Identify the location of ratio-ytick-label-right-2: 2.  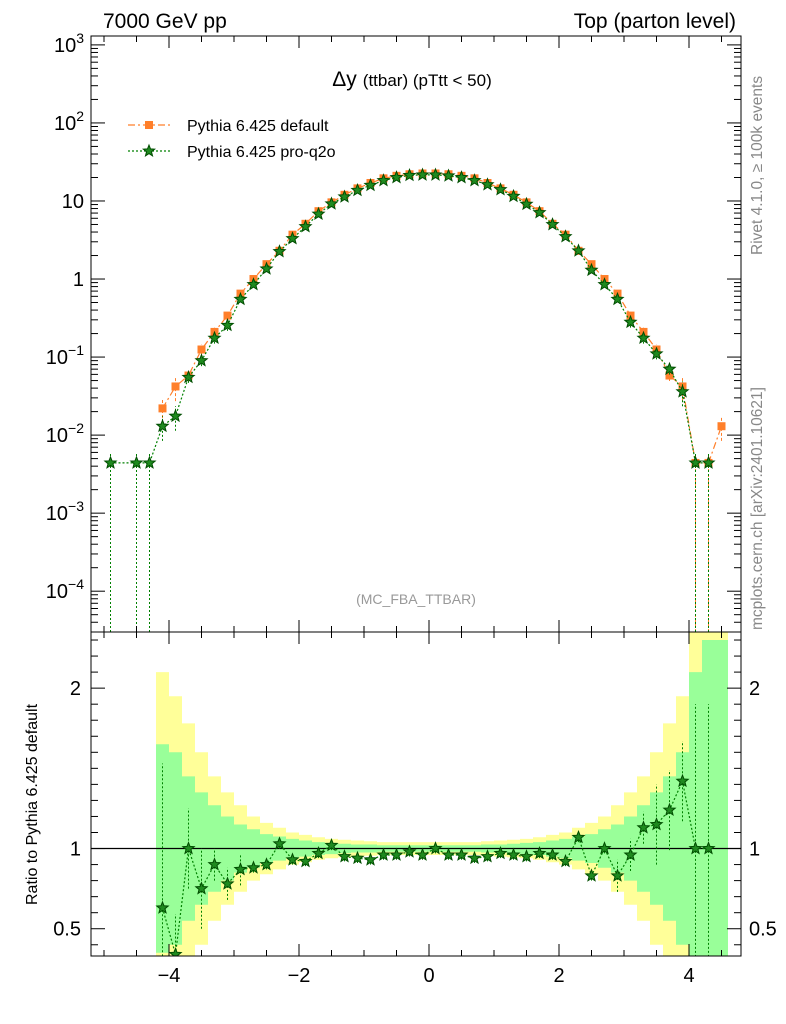
(754, 689).